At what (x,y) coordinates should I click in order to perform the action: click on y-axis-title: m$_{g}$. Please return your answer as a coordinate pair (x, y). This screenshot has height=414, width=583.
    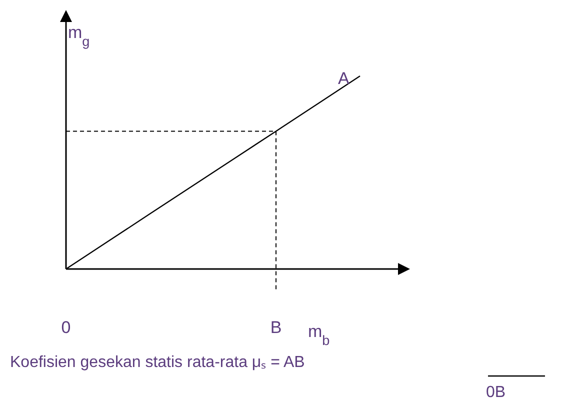
    Looking at the image, I should click on (79, 35).